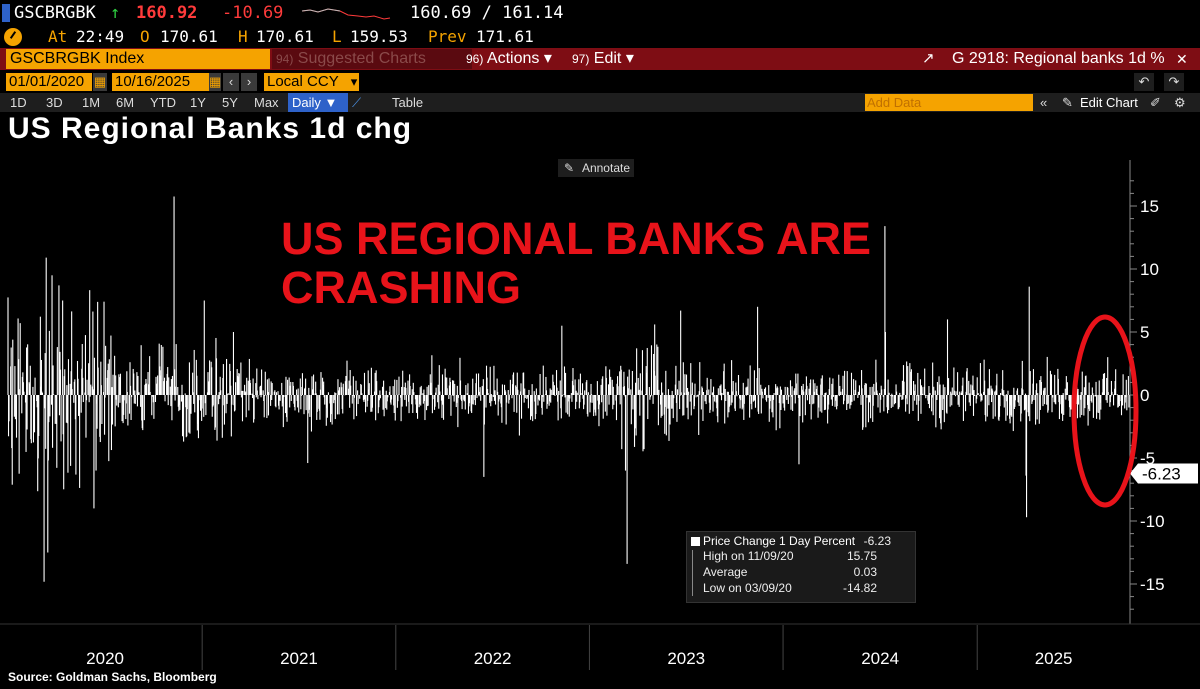 The height and width of the screenshot is (689, 1200). I want to click on edit-label: Edit ▾, so click(613, 58).